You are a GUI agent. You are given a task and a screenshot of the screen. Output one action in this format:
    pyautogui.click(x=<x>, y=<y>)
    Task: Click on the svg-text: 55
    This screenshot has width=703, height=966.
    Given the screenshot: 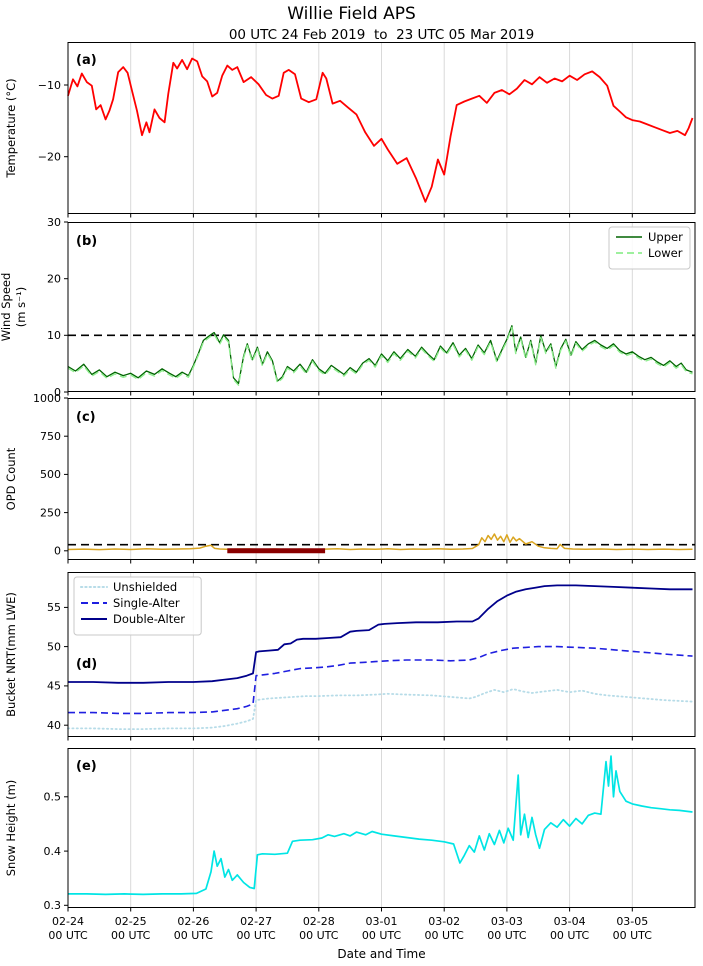 What is the action you would take?
    pyautogui.click(x=54, y=607)
    